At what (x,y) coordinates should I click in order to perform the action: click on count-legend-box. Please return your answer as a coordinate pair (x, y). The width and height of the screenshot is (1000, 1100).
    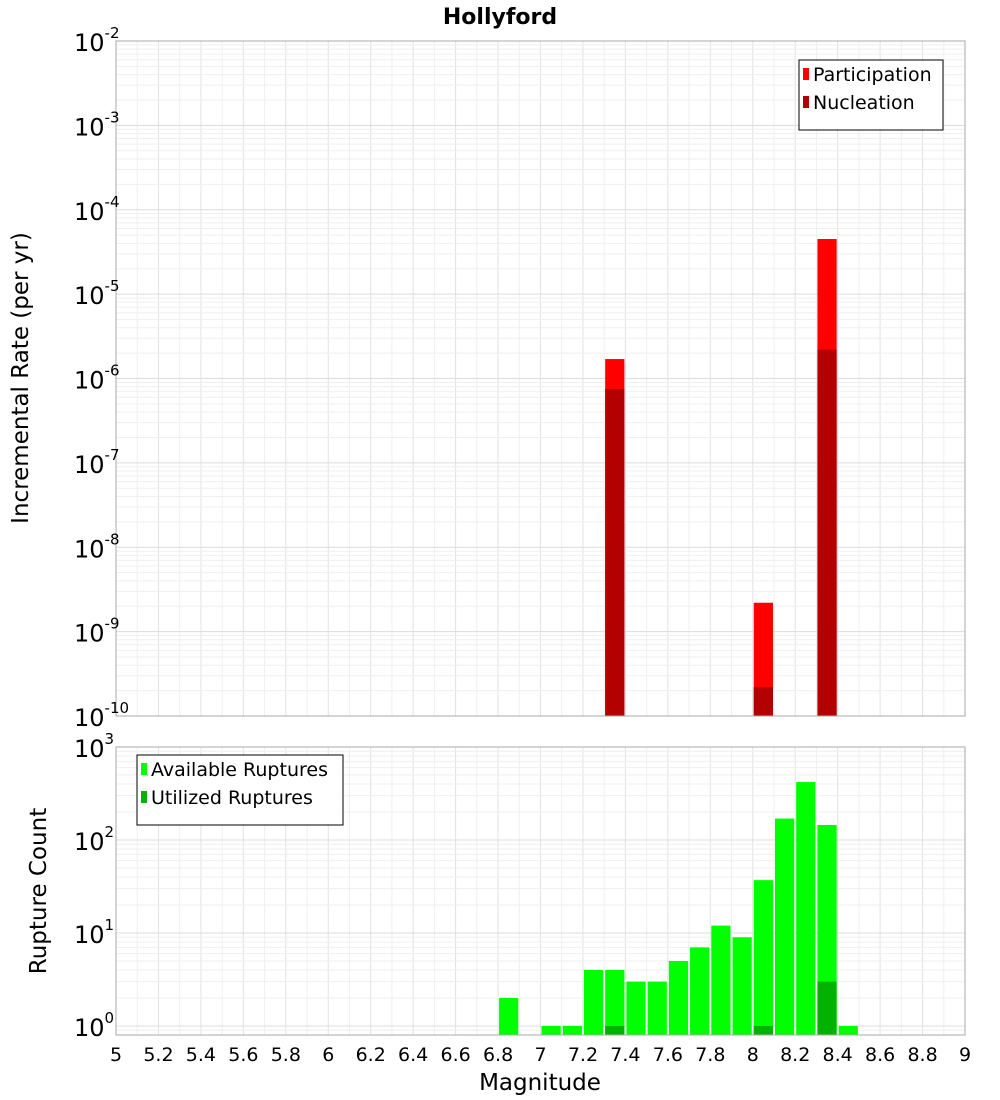
    Looking at the image, I should click on (240, 790).